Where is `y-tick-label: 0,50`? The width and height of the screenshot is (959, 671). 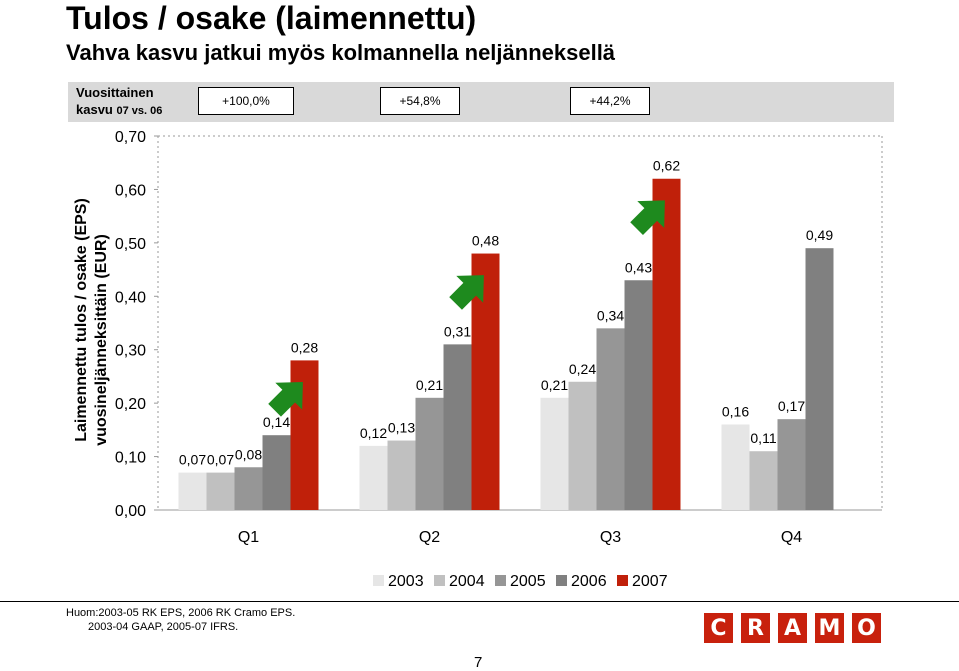 y-tick-label: 0,50 is located at coordinates (130, 244).